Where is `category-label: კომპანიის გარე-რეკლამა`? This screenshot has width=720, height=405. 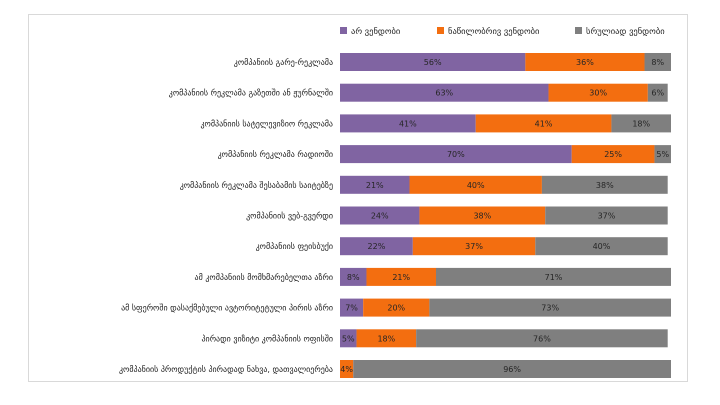
category-label: კომპანიის გარე-რეკლამა is located at coordinates (283, 62).